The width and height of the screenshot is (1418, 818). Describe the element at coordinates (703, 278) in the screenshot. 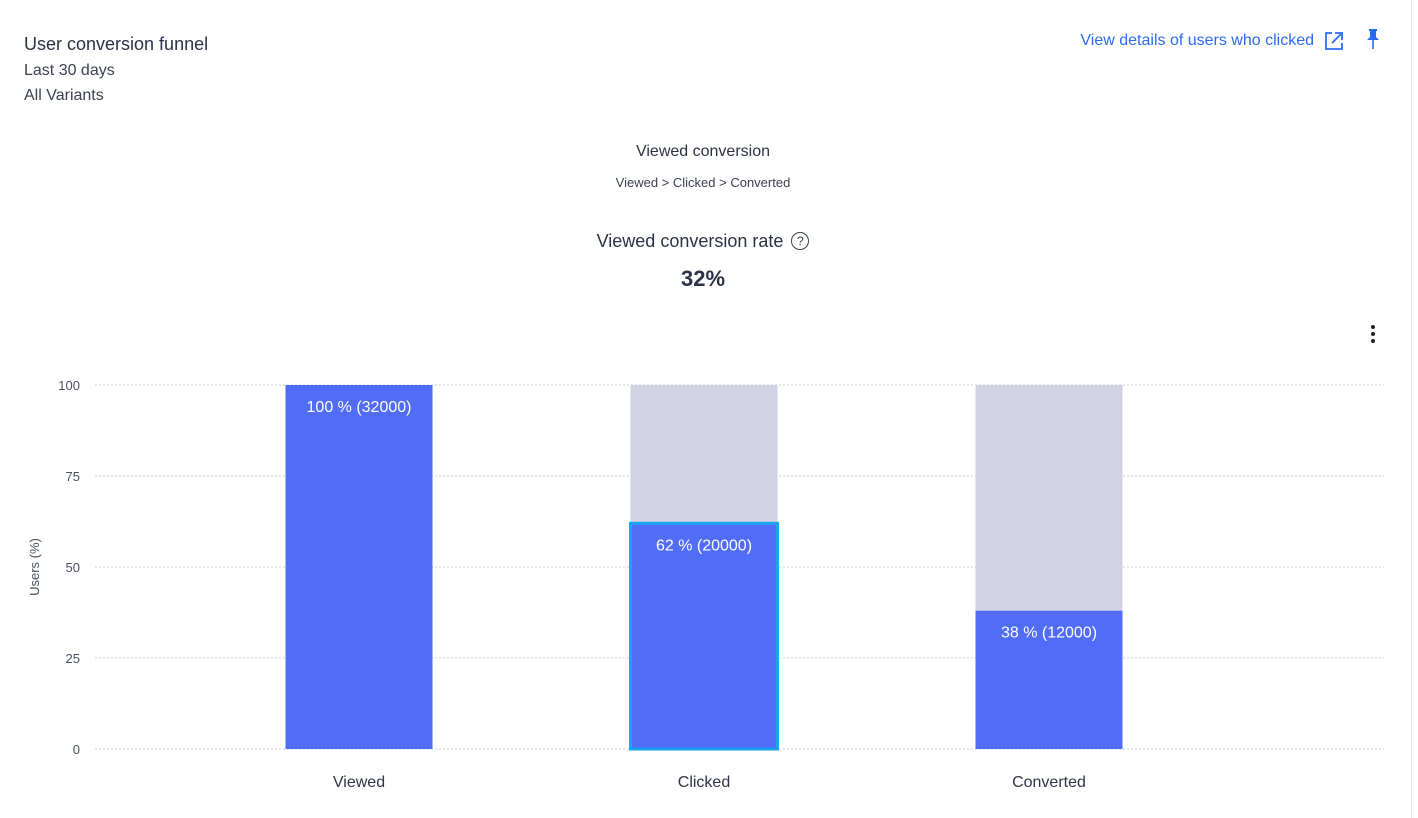

I see `conversion-rate-value: 32%` at that location.